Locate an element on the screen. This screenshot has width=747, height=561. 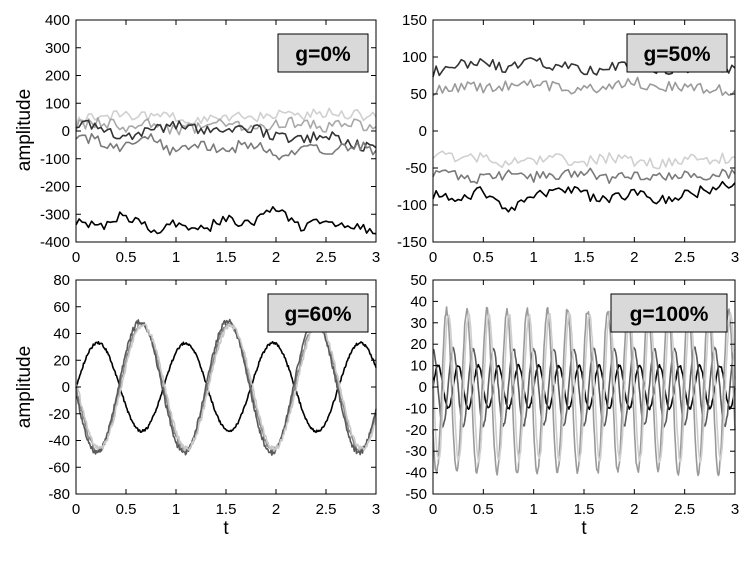
y-tick-label: 80 is located at coordinates (61, 280).